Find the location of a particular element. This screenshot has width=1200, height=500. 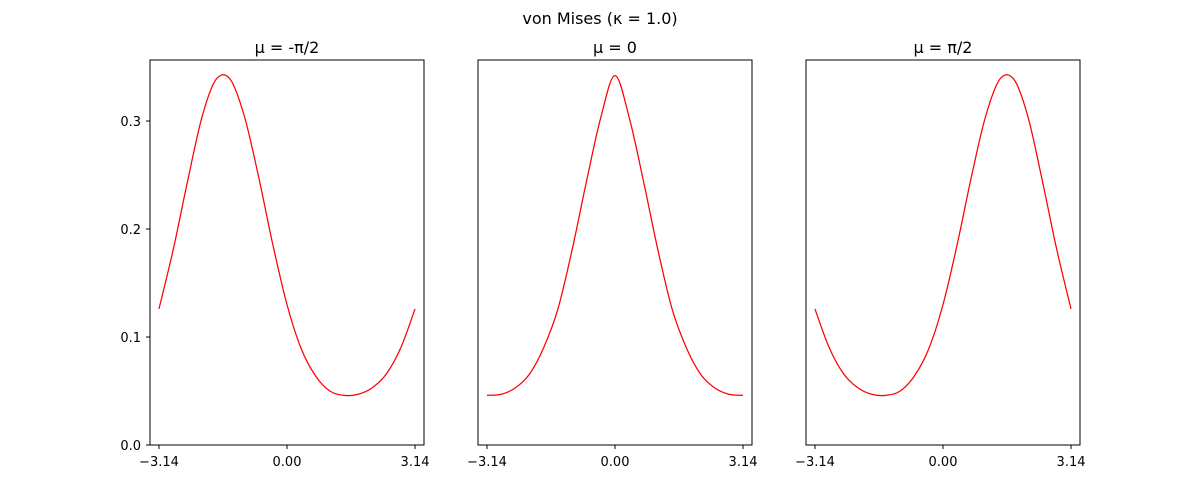

y-tick-label: 0.1 is located at coordinates (130, 338).